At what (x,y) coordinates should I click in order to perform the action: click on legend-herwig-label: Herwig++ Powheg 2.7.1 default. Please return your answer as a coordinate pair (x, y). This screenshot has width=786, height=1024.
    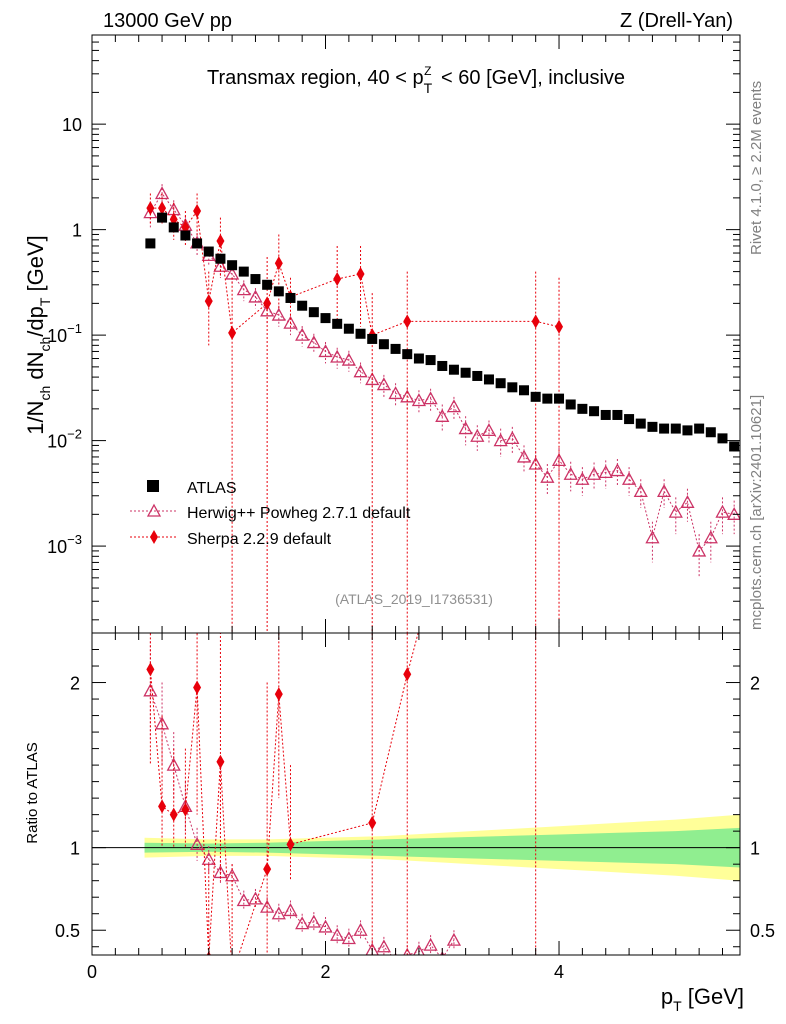
    Looking at the image, I should click on (299, 513).